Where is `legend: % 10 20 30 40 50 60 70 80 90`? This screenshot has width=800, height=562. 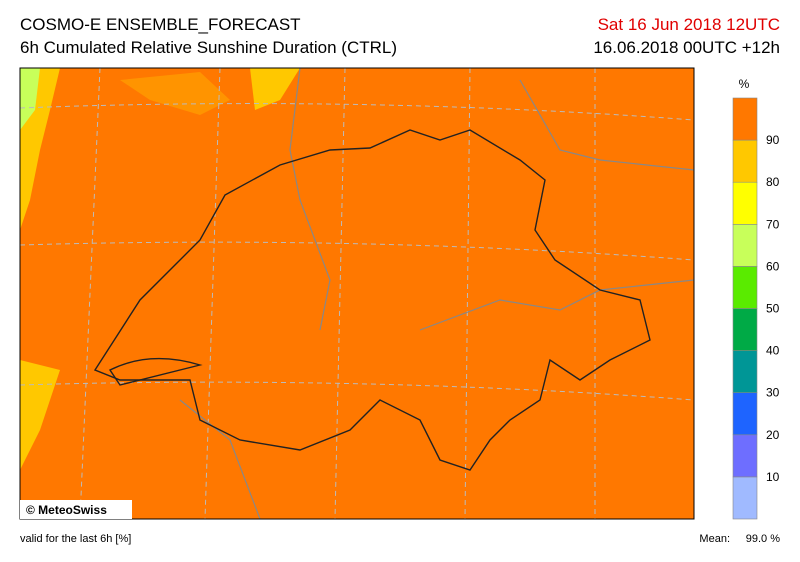
legend: % 10 20 30 40 50 60 70 80 90 is located at coordinates (756, 298).